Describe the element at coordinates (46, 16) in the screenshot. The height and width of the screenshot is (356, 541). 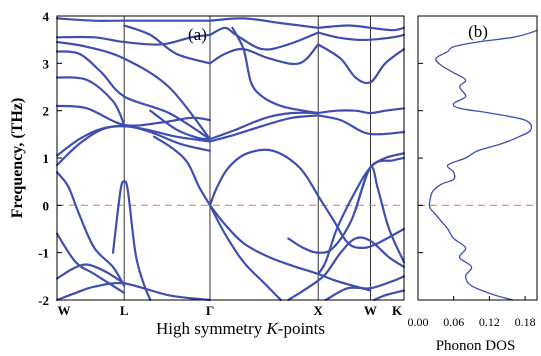
I see `y-tick-label: 4` at that location.